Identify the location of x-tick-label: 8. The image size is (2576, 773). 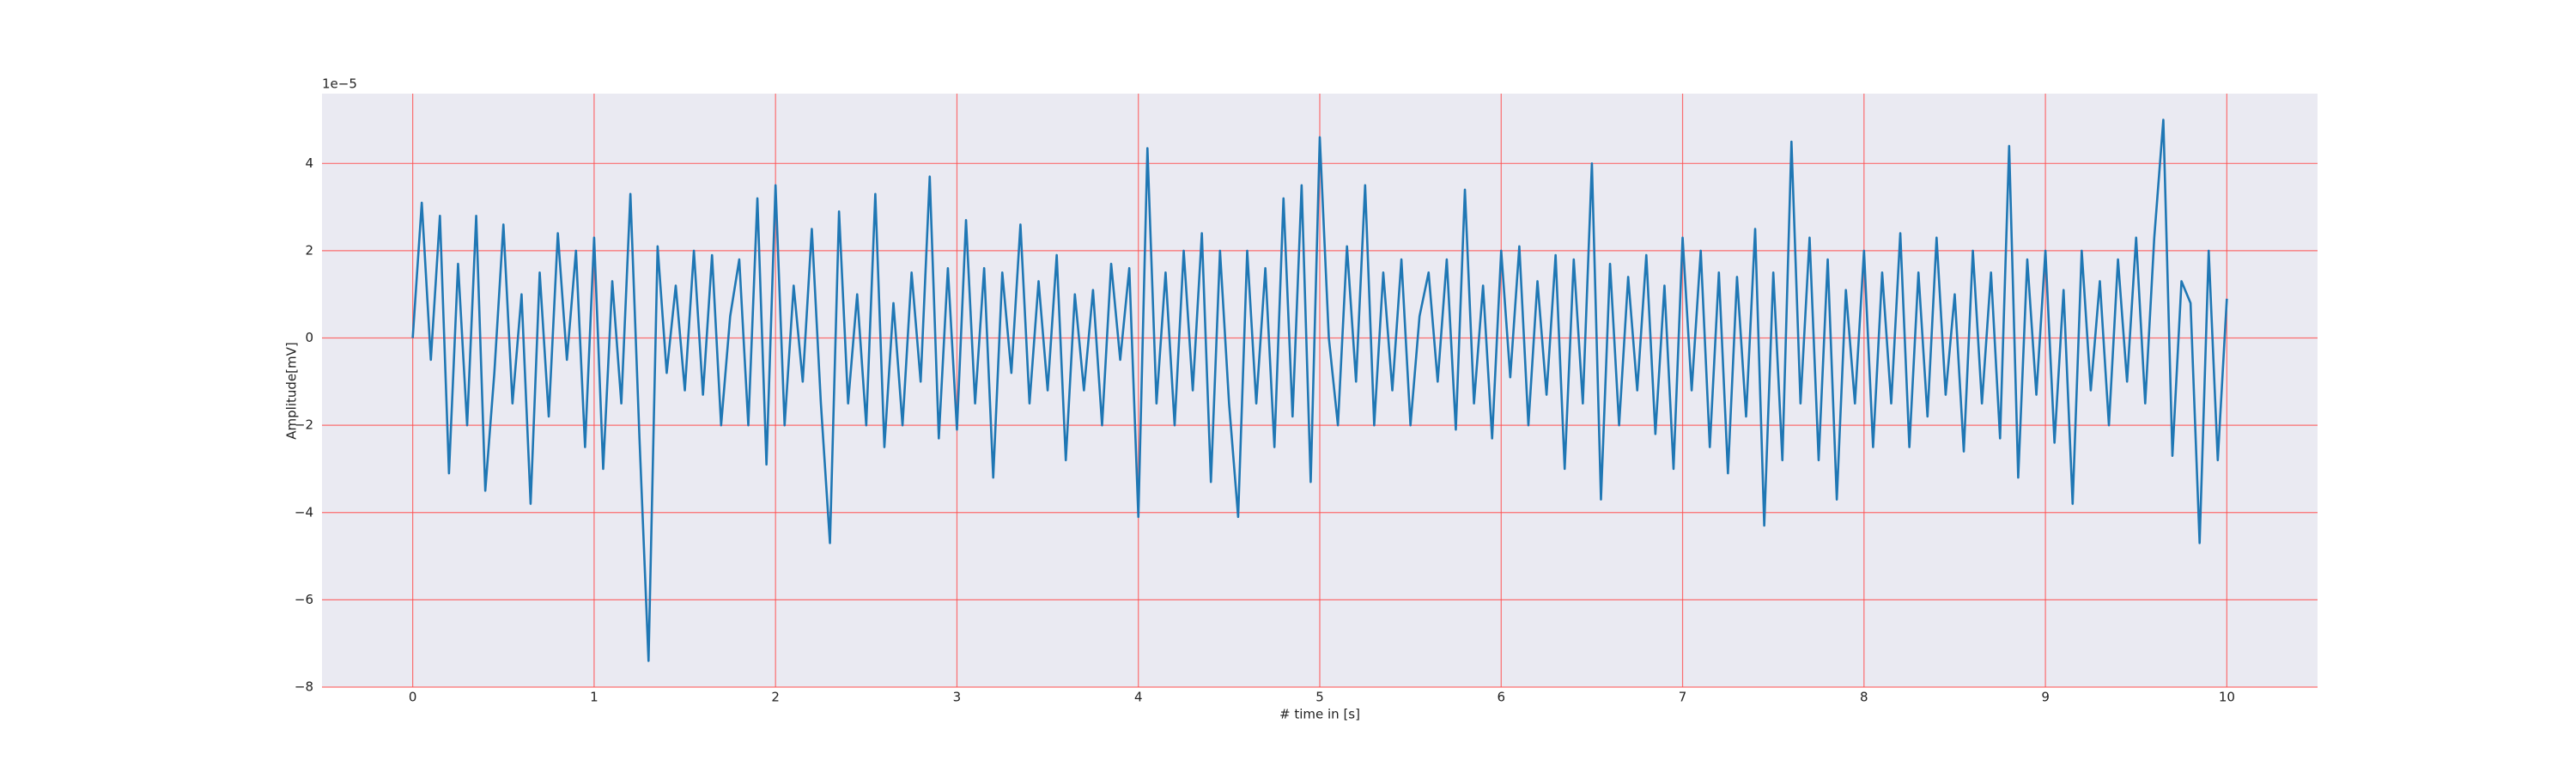
(1864, 697).